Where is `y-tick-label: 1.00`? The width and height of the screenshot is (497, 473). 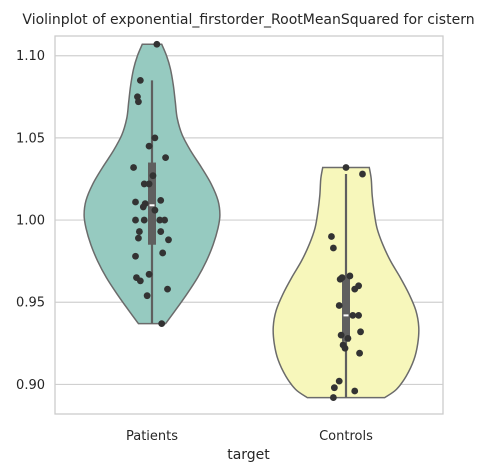 y-tick-label: 1.00 is located at coordinates (30, 221).